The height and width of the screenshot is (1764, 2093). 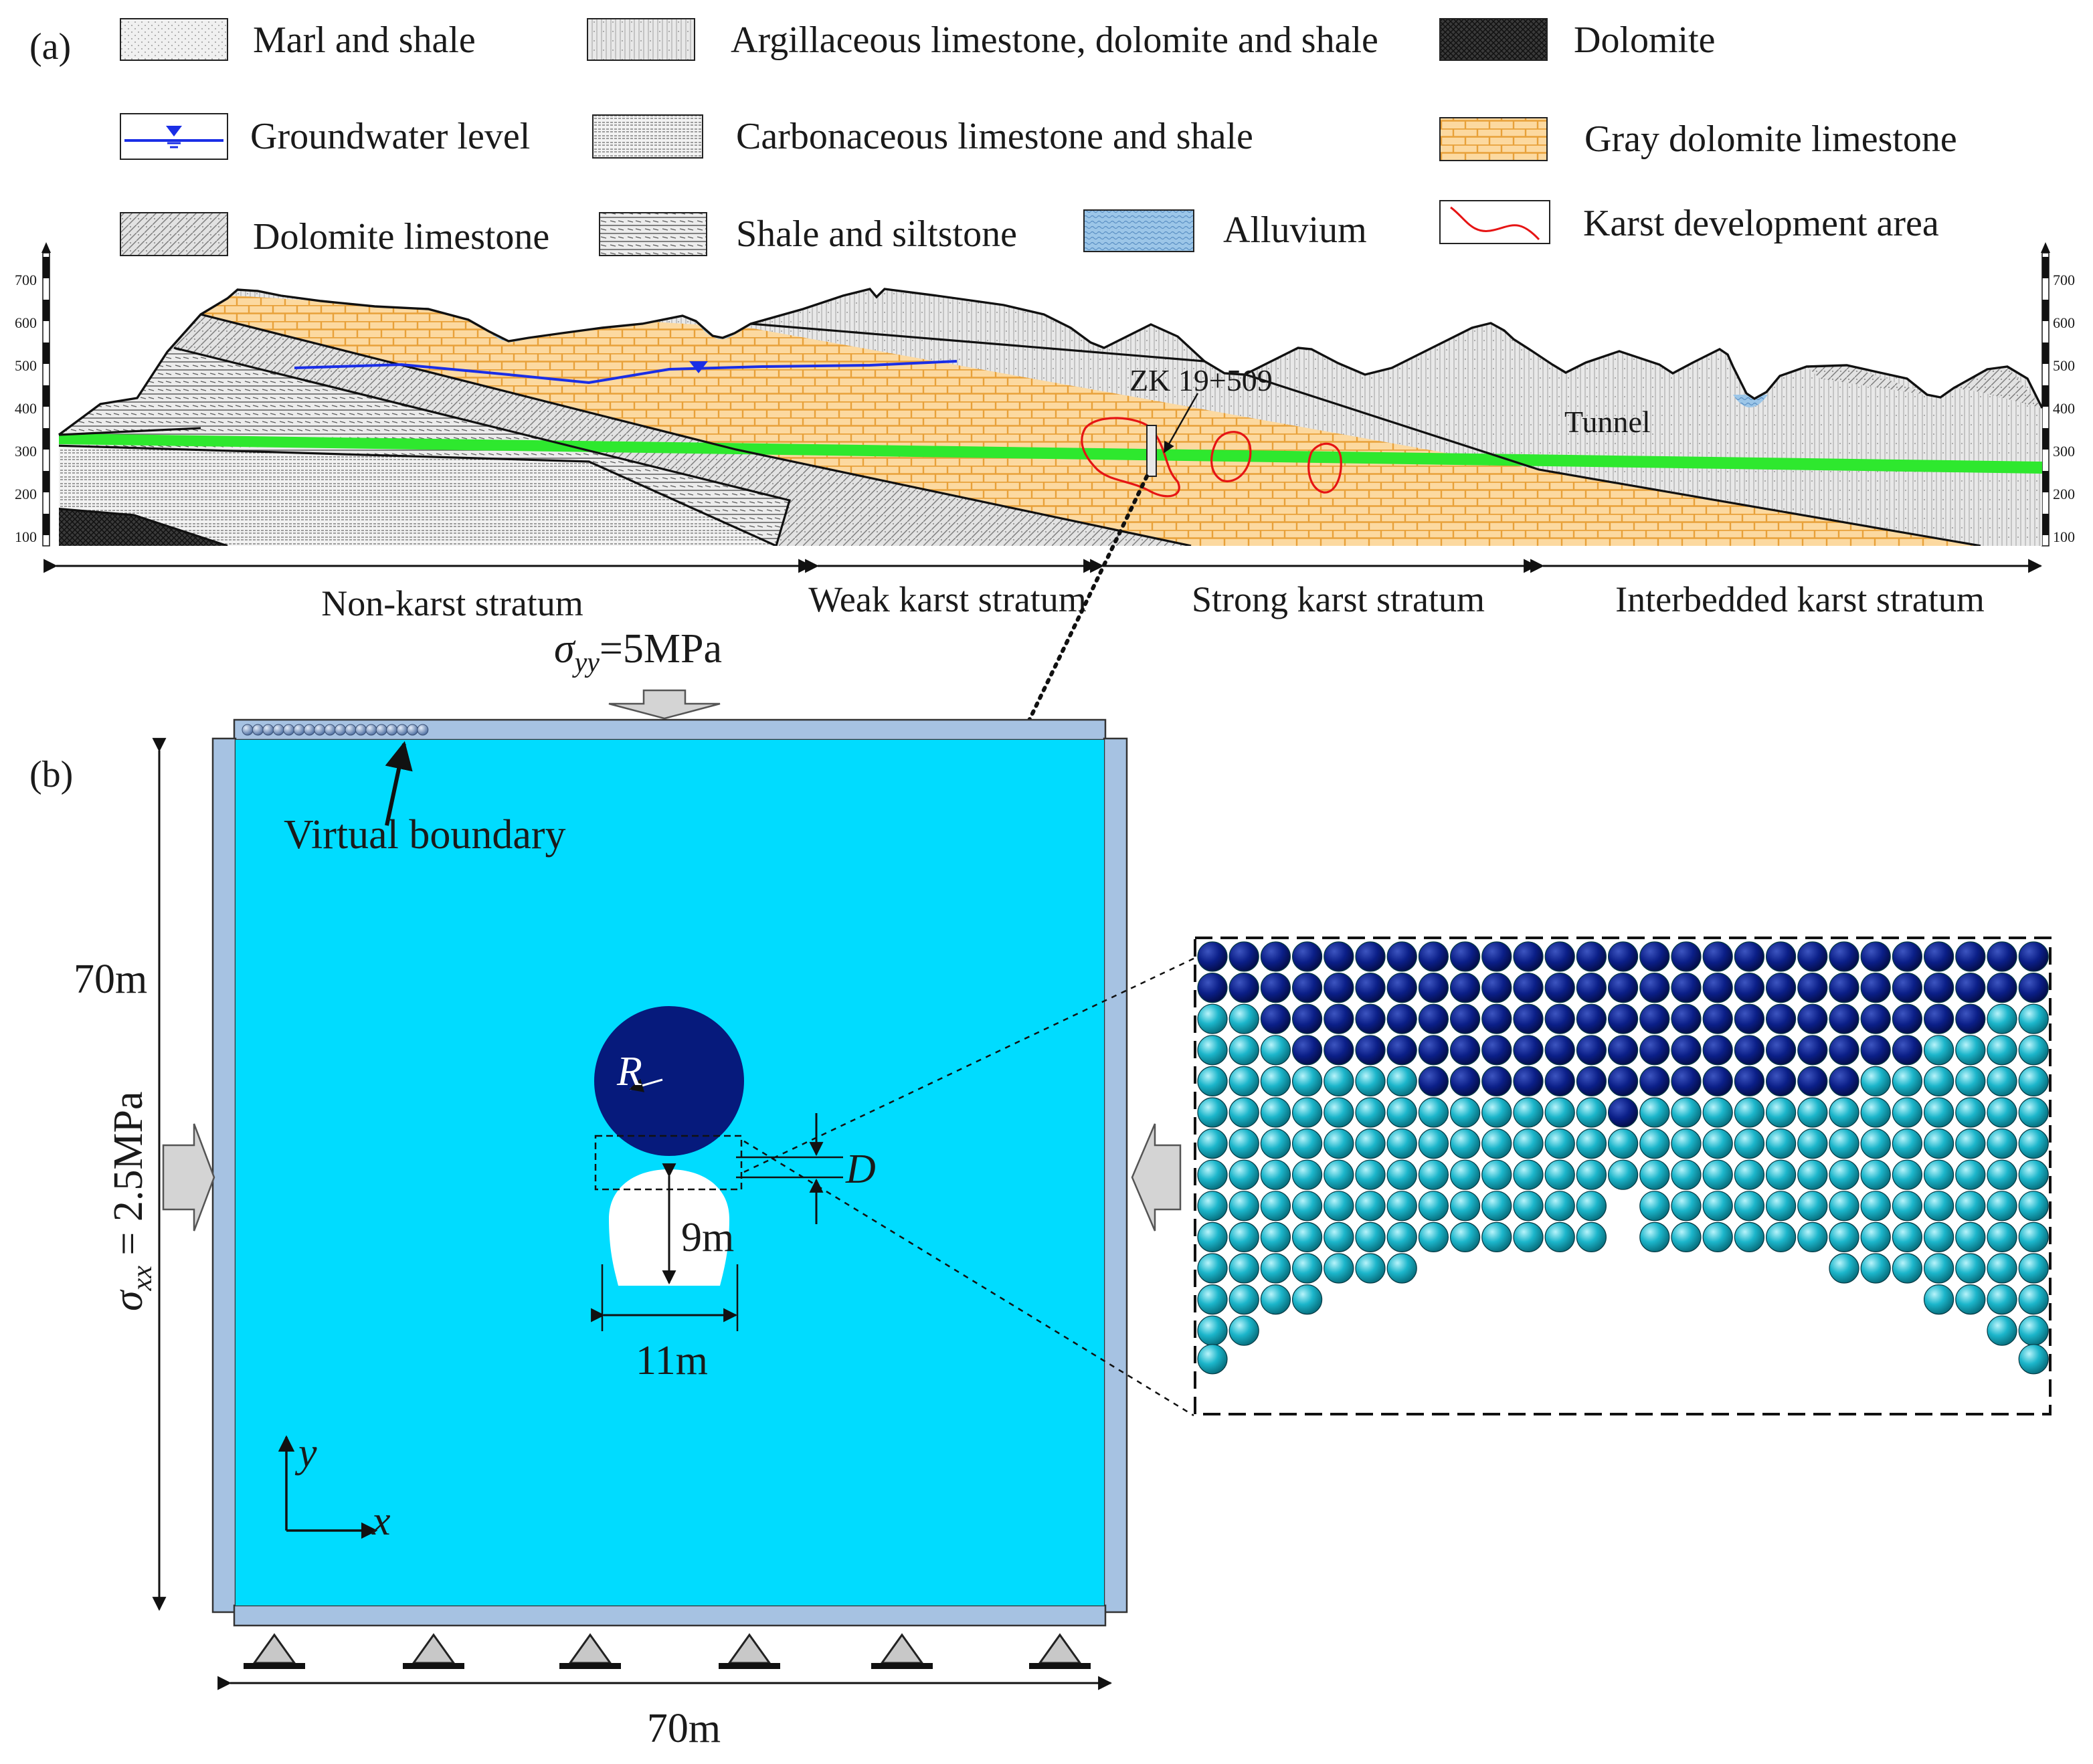 What do you see at coordinates (641, 39) in the screenshot?
I see `legend-swatch-argillaceous` at bounding box center [641, 39].